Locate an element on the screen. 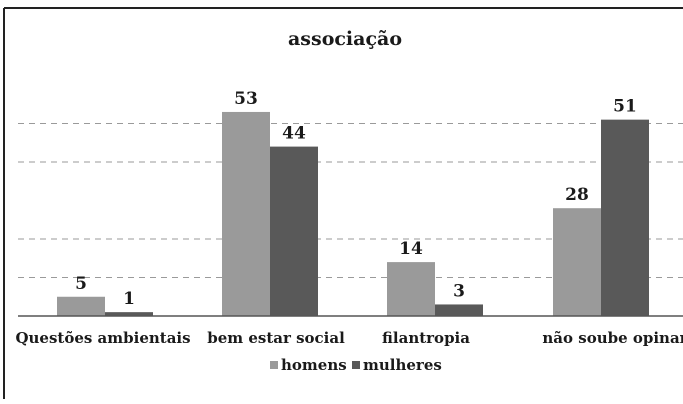  data-label-homens-3: 28 is located at coordinates (577, 195).